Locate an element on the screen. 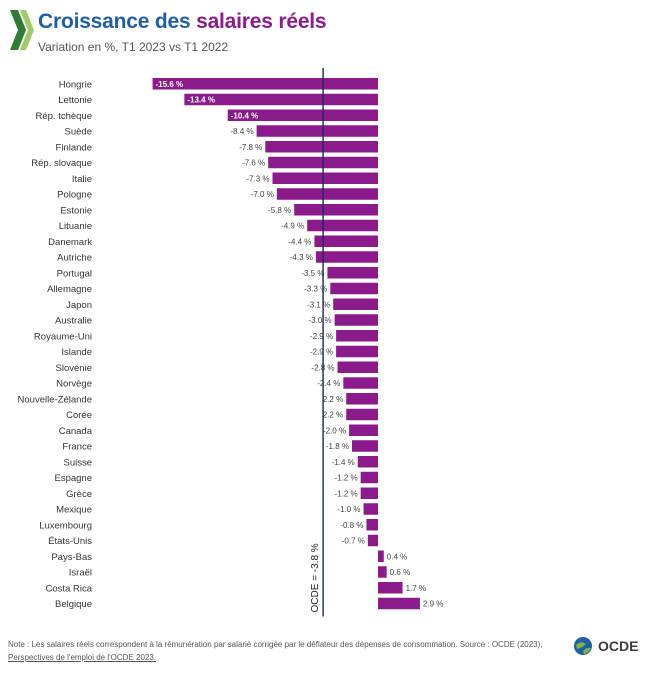 Image resolution: width=672 pixels, height=674 pixels. category-label: Hongrie is located at coordinates (75, 84).